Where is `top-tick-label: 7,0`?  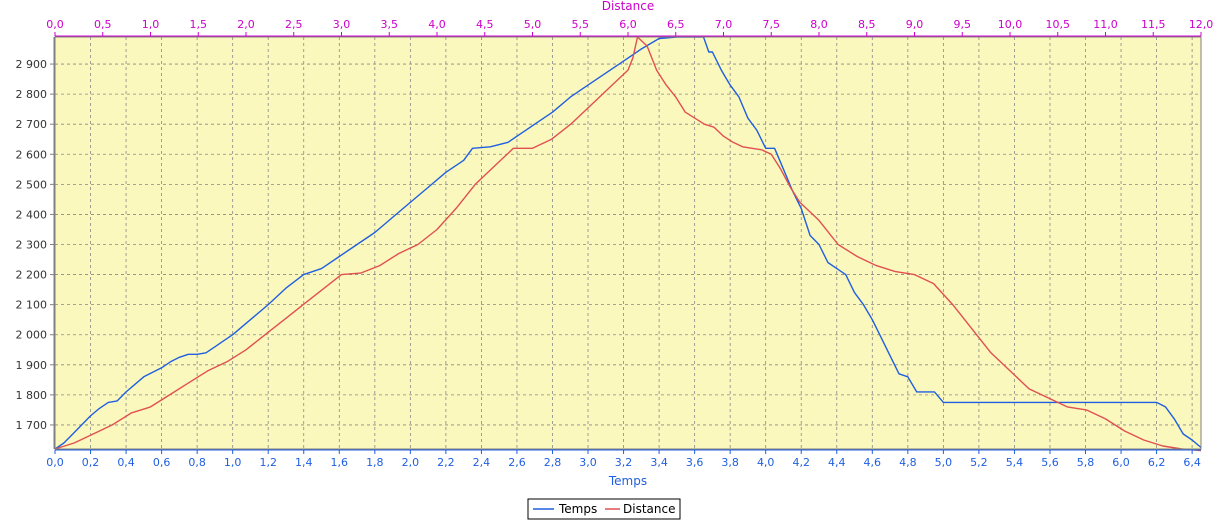
top-tick-label: 7,0 is located at coordinates (724, 24).